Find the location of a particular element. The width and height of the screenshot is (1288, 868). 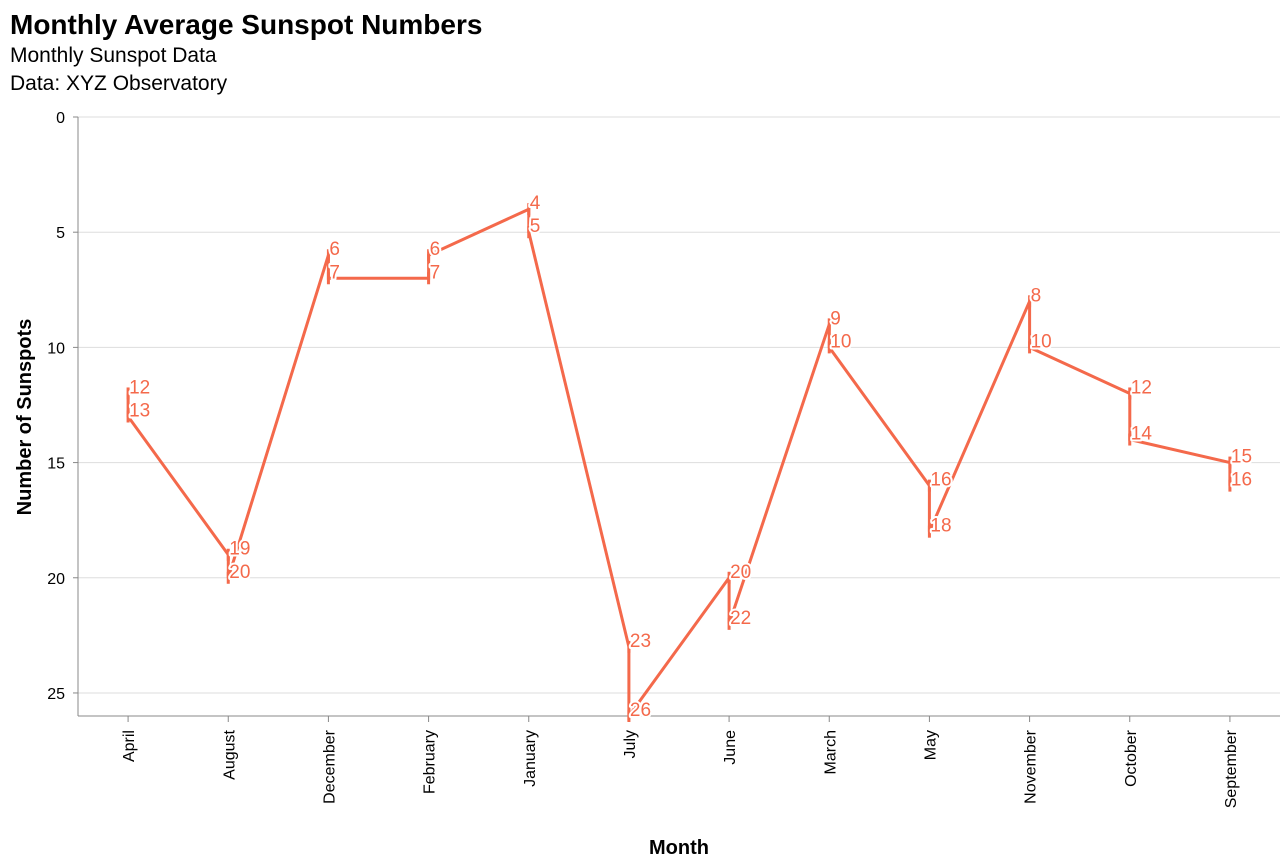

x-tick-label-january: January is located at coordinates (530, 758).